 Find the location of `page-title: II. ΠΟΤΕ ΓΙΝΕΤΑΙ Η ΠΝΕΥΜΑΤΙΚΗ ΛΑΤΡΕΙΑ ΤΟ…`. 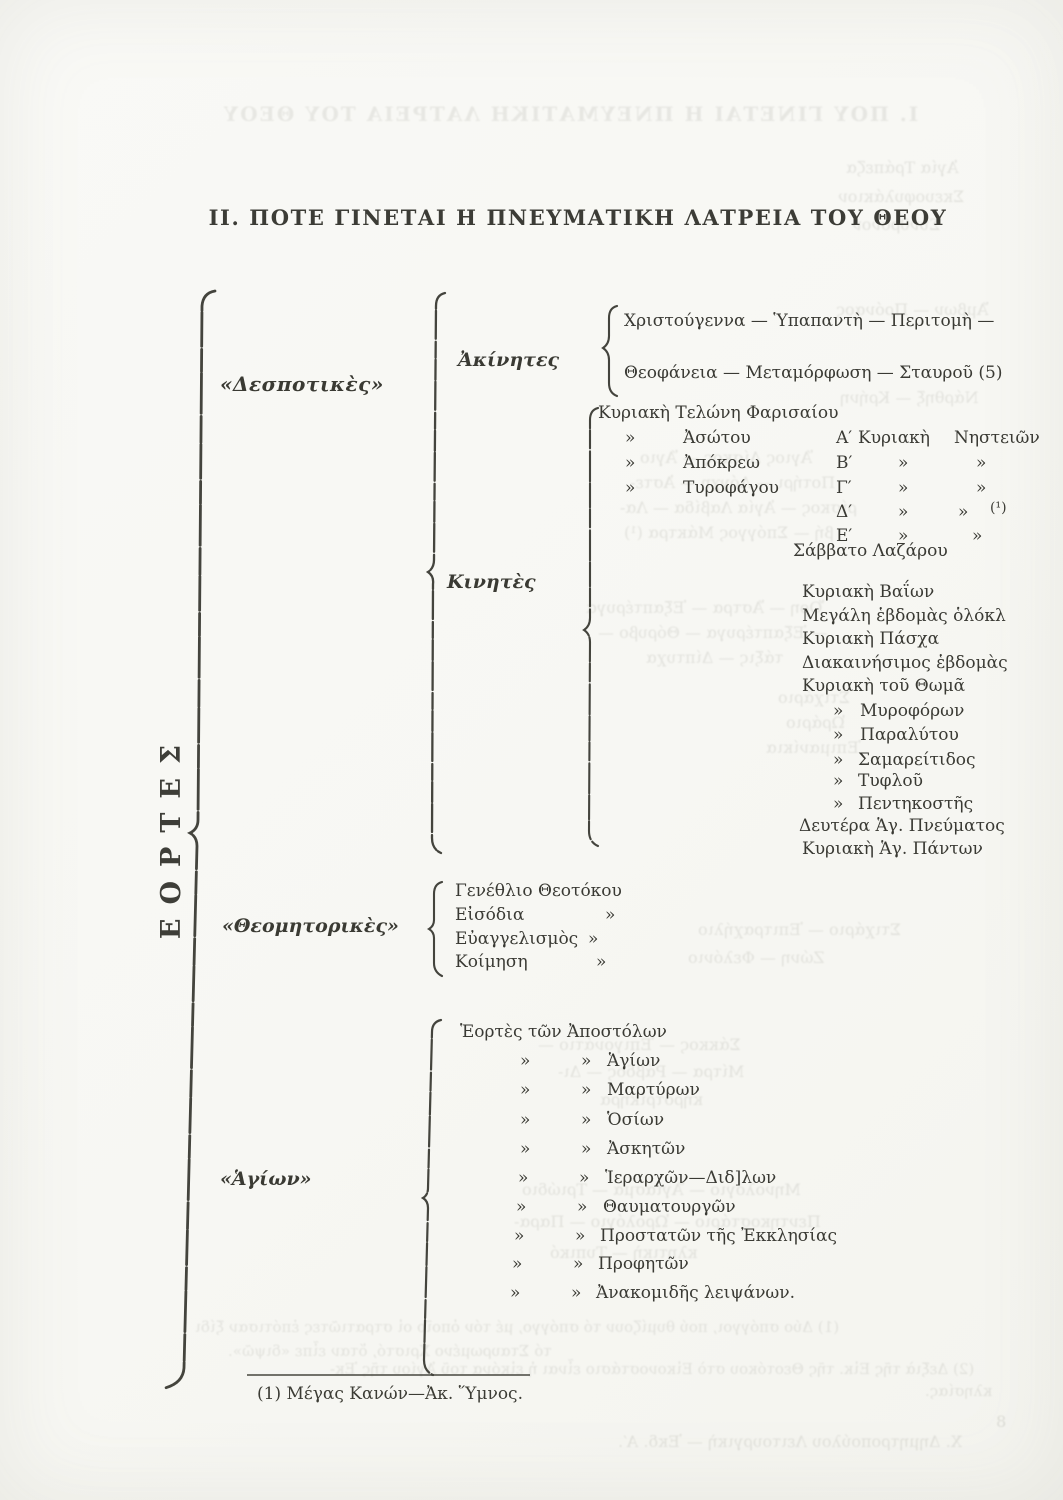

page-title: II. ΠΟΤΕ ΓΙΝΕΤΑΙ Η ΠΝΕΥΜΑΤΙΚΗ ΛΑΤΡΕΙΑ ΤΟ… is located at coordinates (578, 217).